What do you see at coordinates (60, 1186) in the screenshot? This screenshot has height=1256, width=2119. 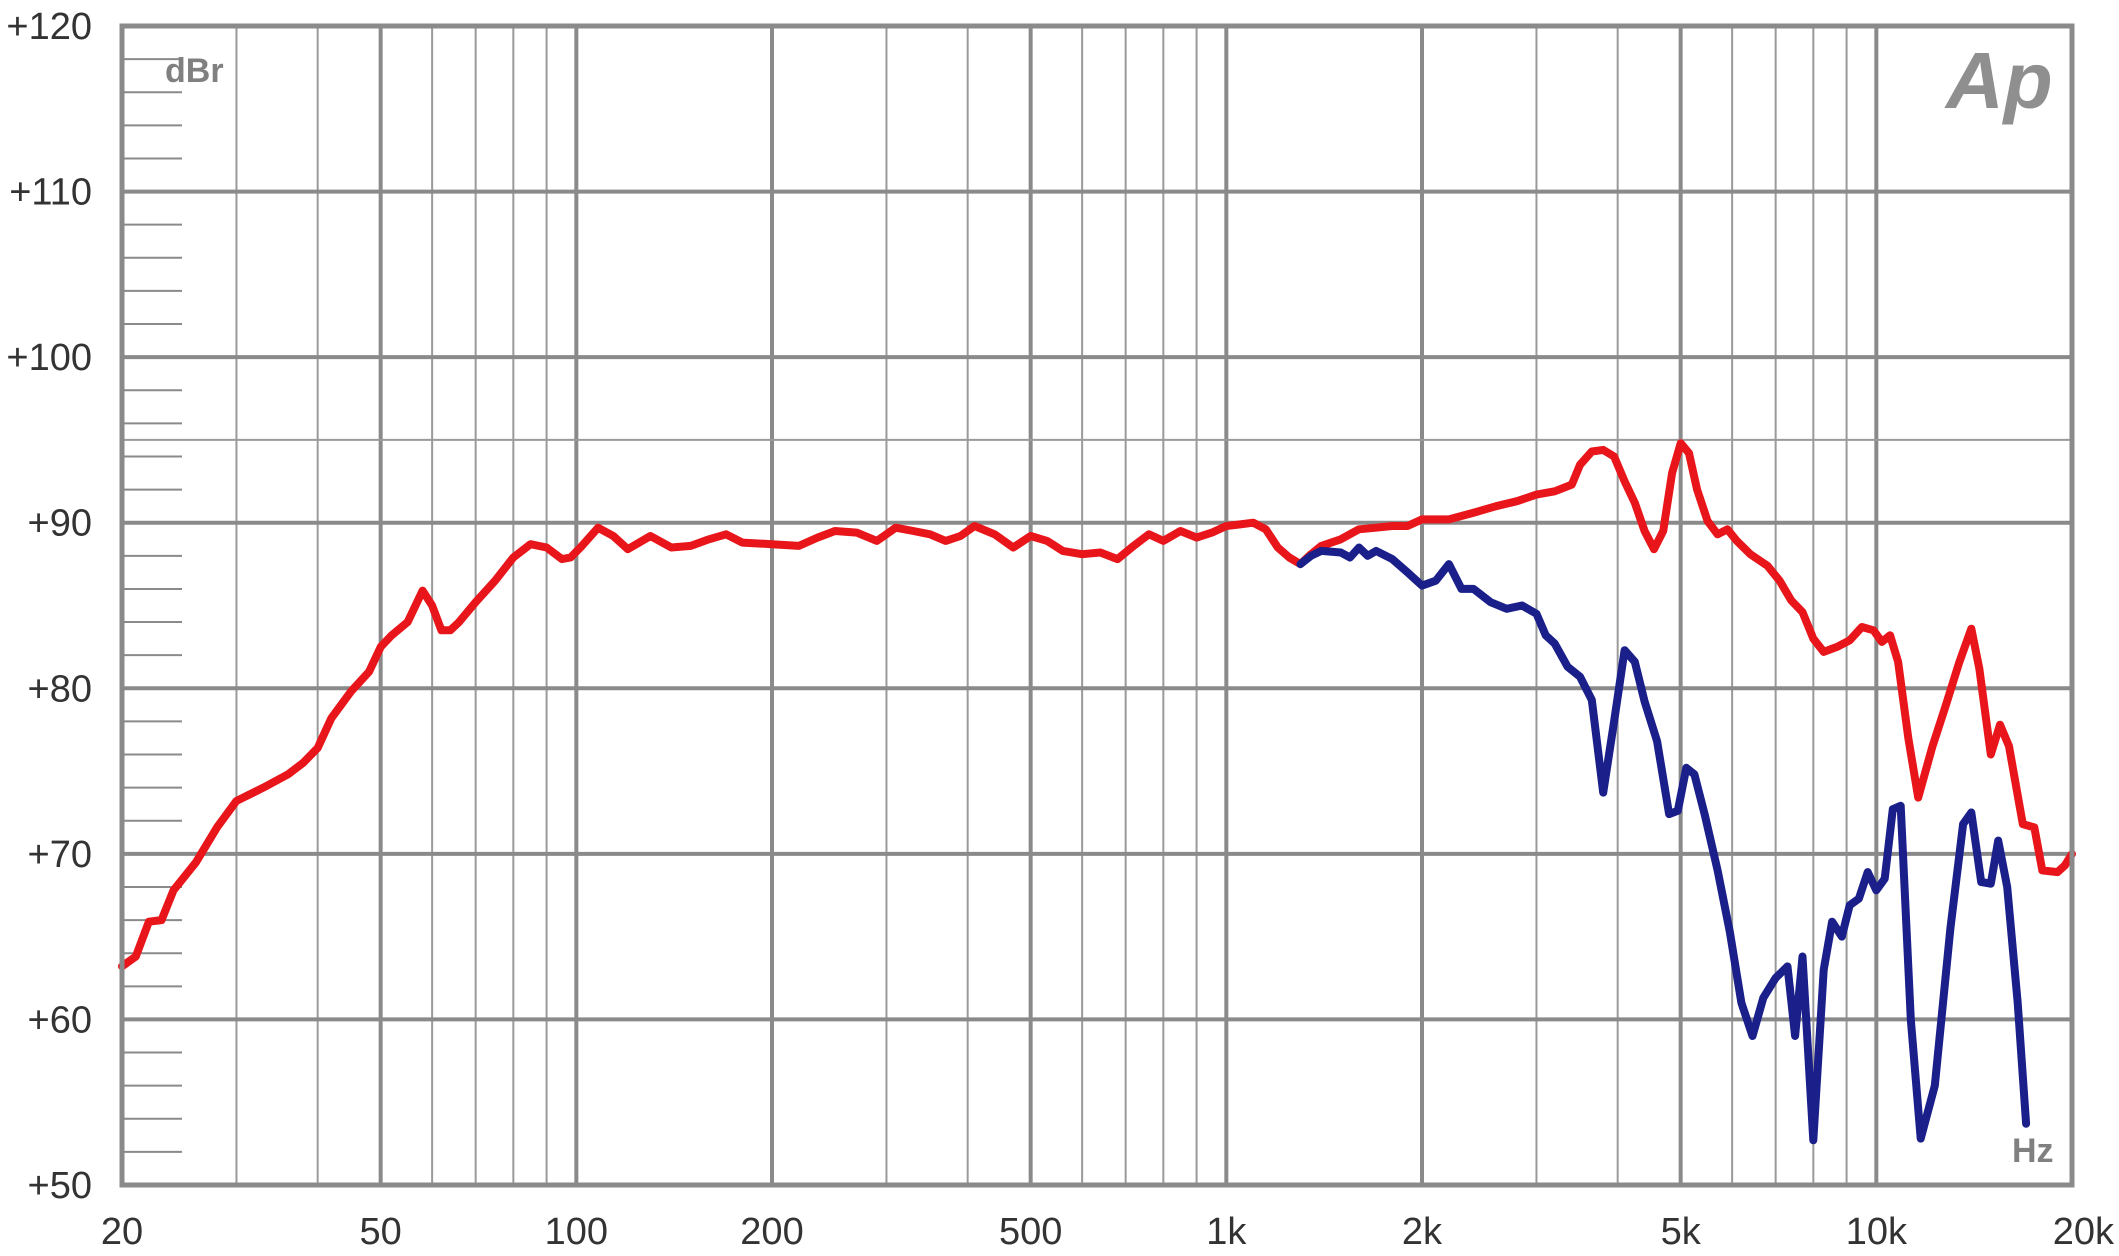 I see `y-tick-label: +50` at bounding box center [60, 1186].